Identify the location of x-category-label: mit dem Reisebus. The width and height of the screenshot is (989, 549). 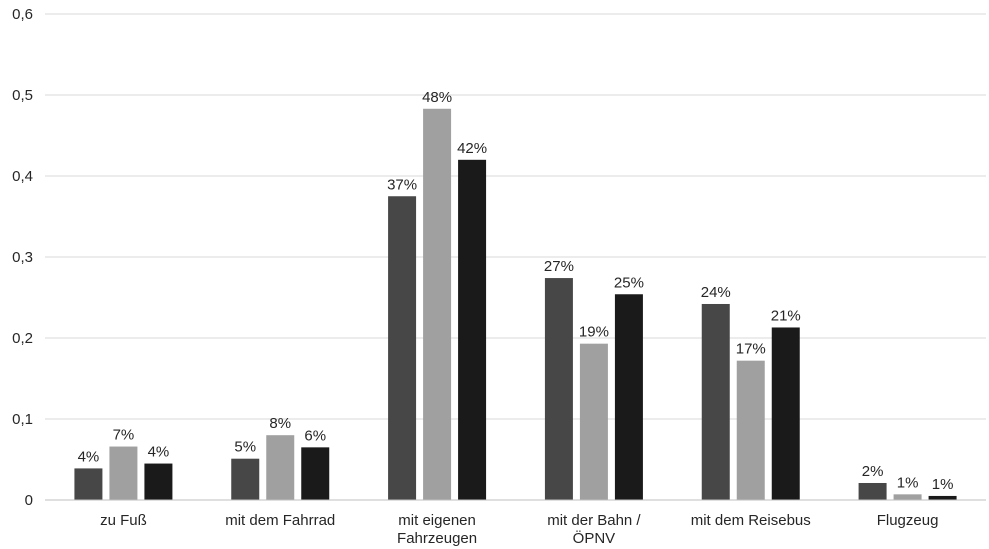
(751, 520).